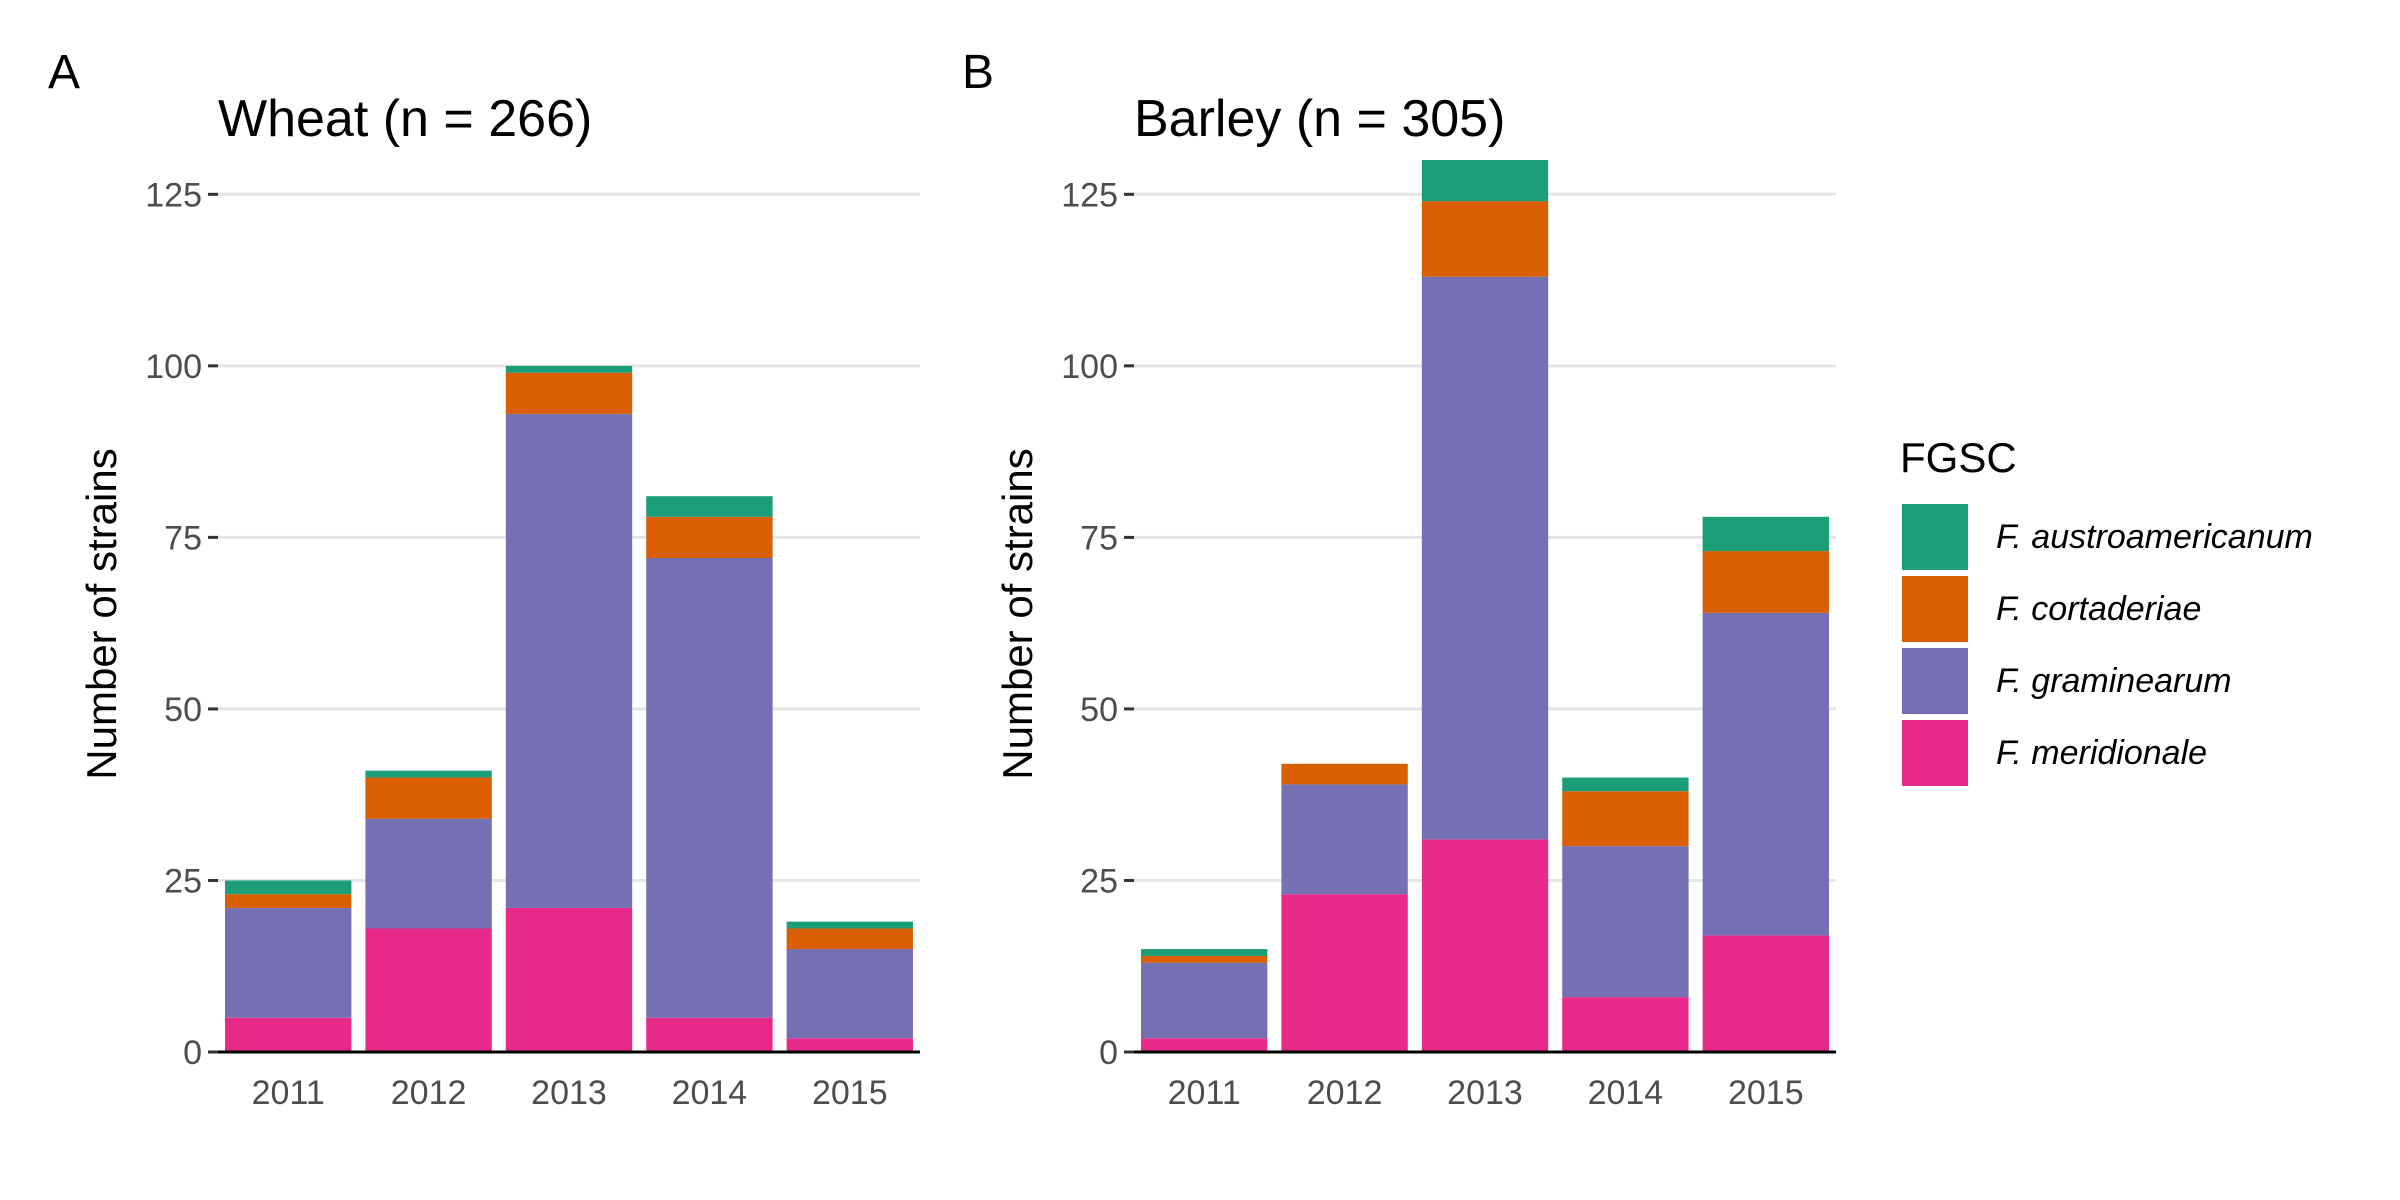 This screenshot has height=1200, width=2400. What do you see at coordinates (569, 369) in the screenshot?
I see `wheat-bar-2013-f-austroamericanum` at bounding box center [569, 369].